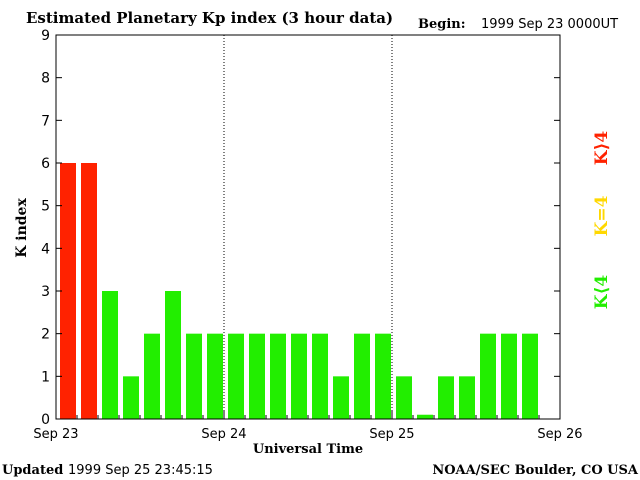 The width and height of the screenshot is (640, 480). I want to click on y-tick-label: 2, so click(45, 335).